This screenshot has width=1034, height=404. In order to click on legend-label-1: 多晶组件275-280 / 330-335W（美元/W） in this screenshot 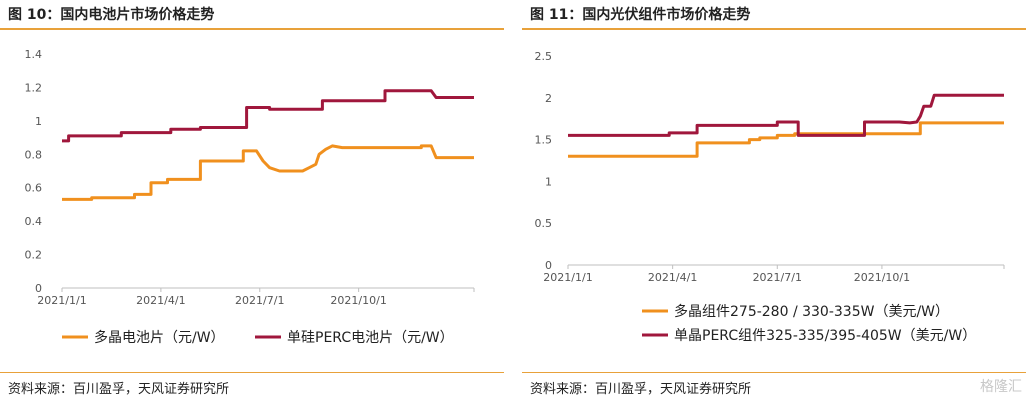, I will do `click(811, 311)`.